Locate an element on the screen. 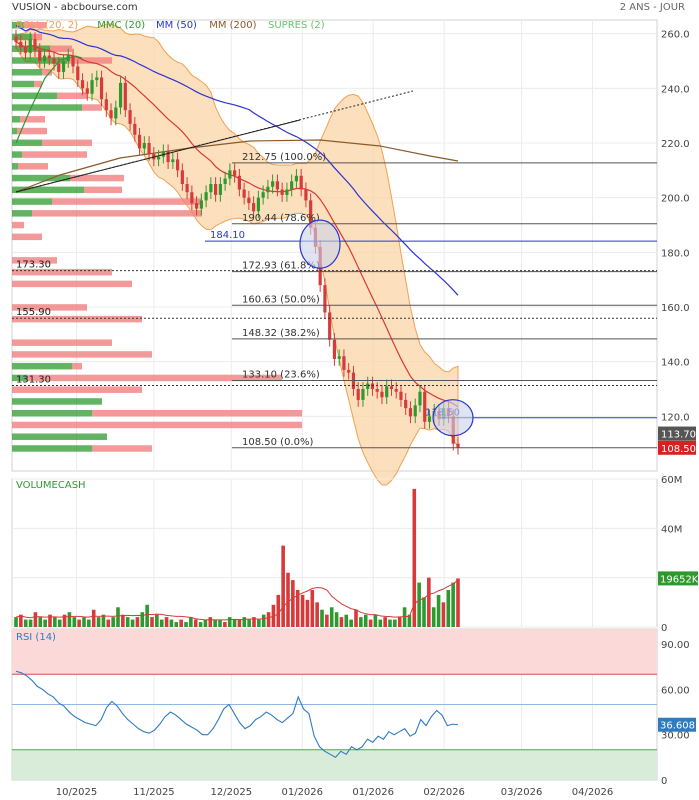  volume-tick-label: 60M is located at coordinates (671, 480).